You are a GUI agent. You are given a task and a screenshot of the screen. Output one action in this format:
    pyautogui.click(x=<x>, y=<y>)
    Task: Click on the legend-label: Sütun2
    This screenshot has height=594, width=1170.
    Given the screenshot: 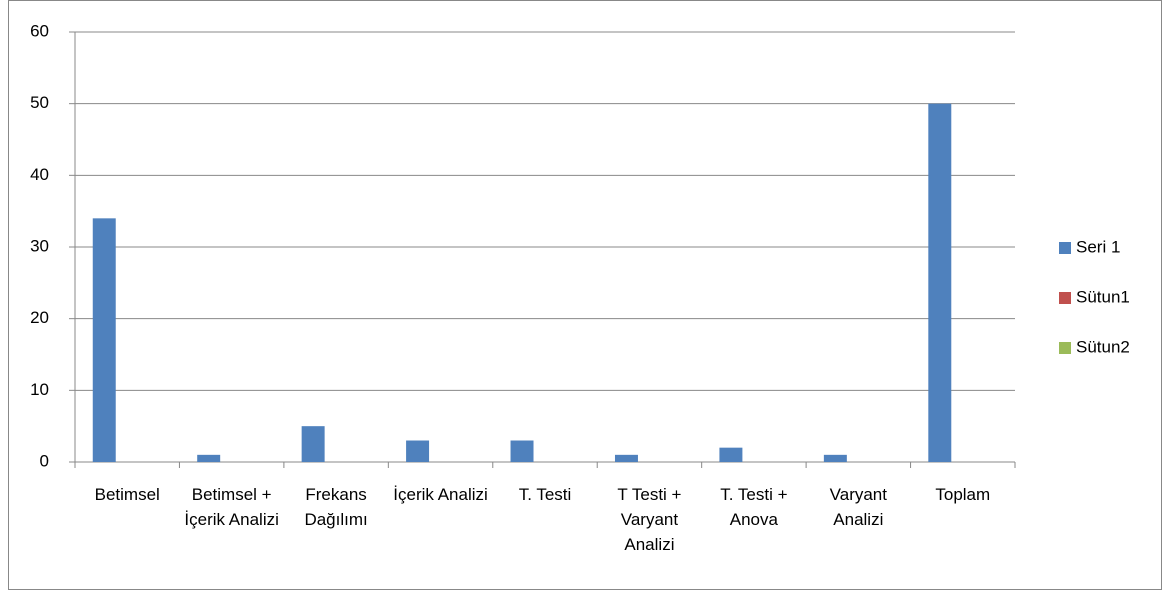 What is the action you would take?
    pyautogui.click(x=1103, y=346)
    